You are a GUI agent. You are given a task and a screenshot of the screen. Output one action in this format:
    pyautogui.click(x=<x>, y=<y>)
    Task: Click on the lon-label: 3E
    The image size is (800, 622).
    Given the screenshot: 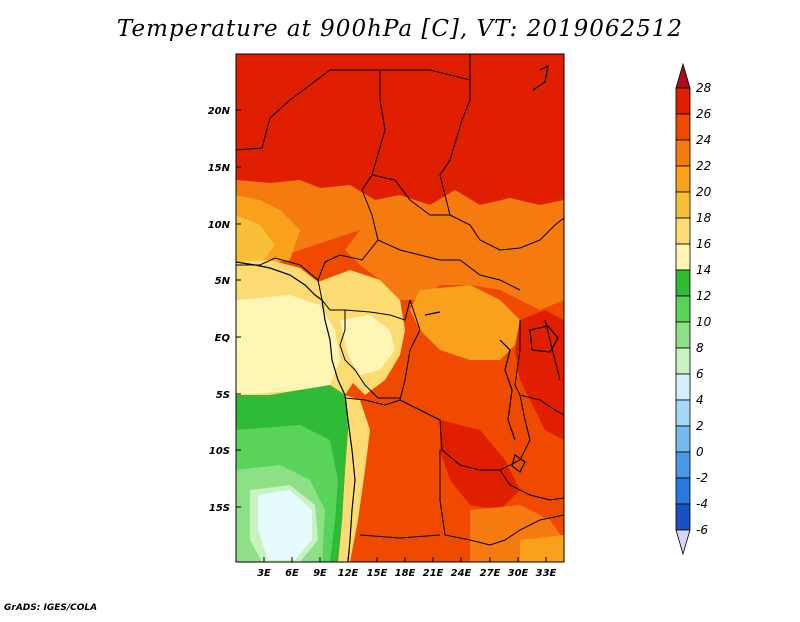 What is the action you would take?
    pyautogui.click(x=264, y=573)
    